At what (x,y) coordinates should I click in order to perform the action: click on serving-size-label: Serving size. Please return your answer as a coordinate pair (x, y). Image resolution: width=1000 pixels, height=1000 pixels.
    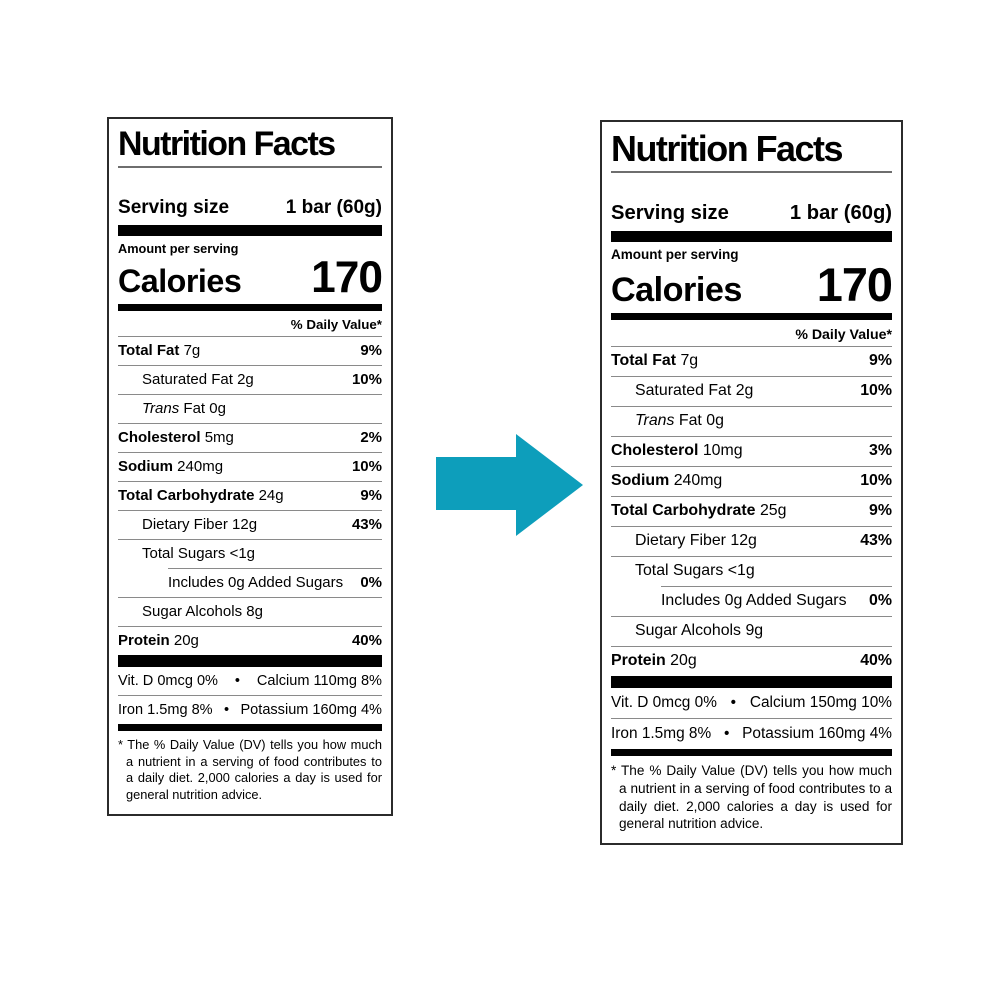
    Looking at the image, I should click on (670, 212).